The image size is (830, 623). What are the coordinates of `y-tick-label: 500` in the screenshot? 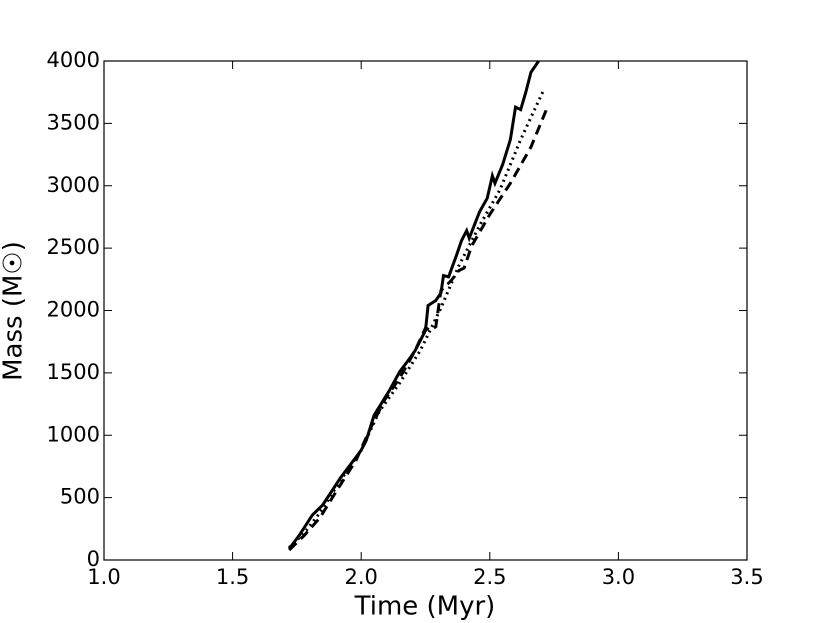 It's located at (80, 497).